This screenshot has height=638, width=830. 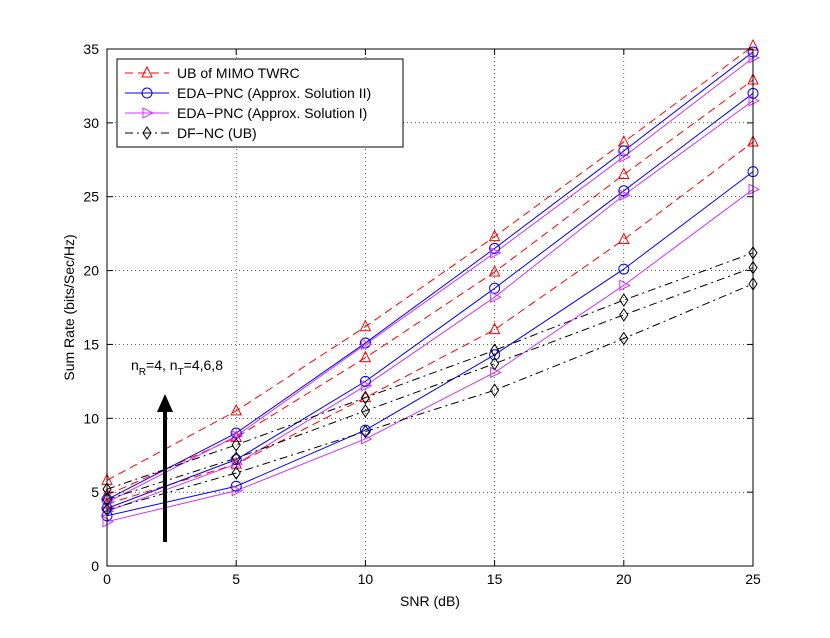 I want to click on legend-item: UB of MIMO TWRC, so click(x=212, y=73).